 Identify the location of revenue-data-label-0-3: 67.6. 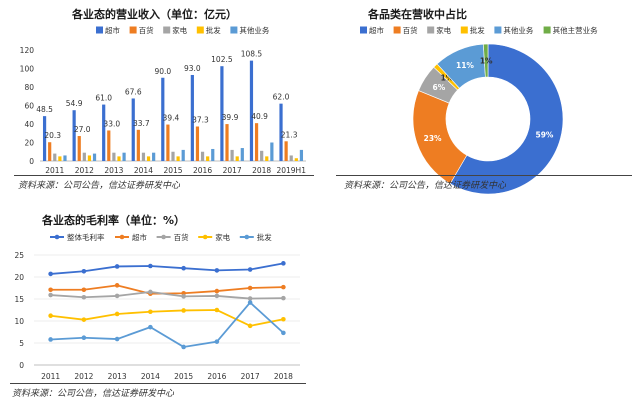
(133, 91).